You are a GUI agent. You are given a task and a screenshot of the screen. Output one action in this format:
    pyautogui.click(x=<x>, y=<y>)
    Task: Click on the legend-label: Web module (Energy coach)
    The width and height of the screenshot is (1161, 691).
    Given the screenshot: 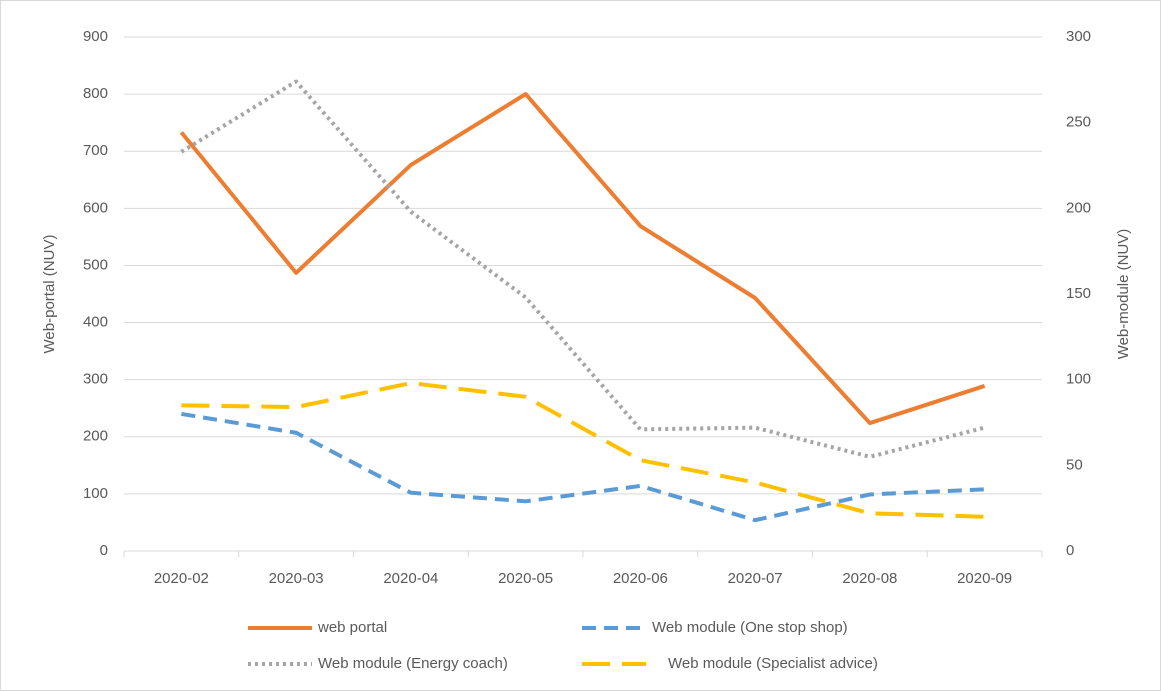 What is the action you would take?
    pyautogui.click(x=413, y=663)
    